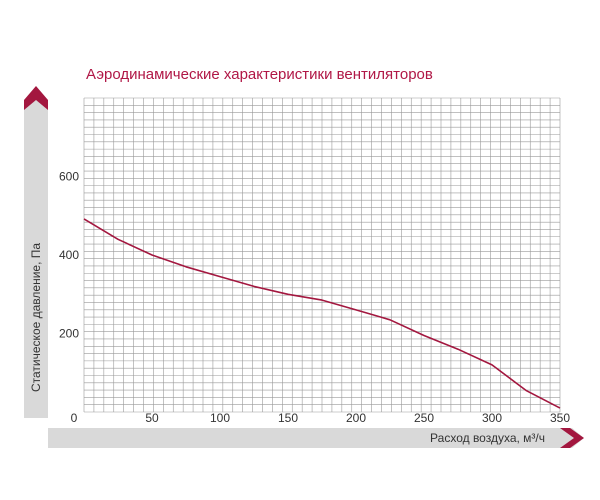 The image size is (600, 500). Describe the element at coordinates (560, 418) in the screenshot. I see `x-tick-label: 350` at that location.